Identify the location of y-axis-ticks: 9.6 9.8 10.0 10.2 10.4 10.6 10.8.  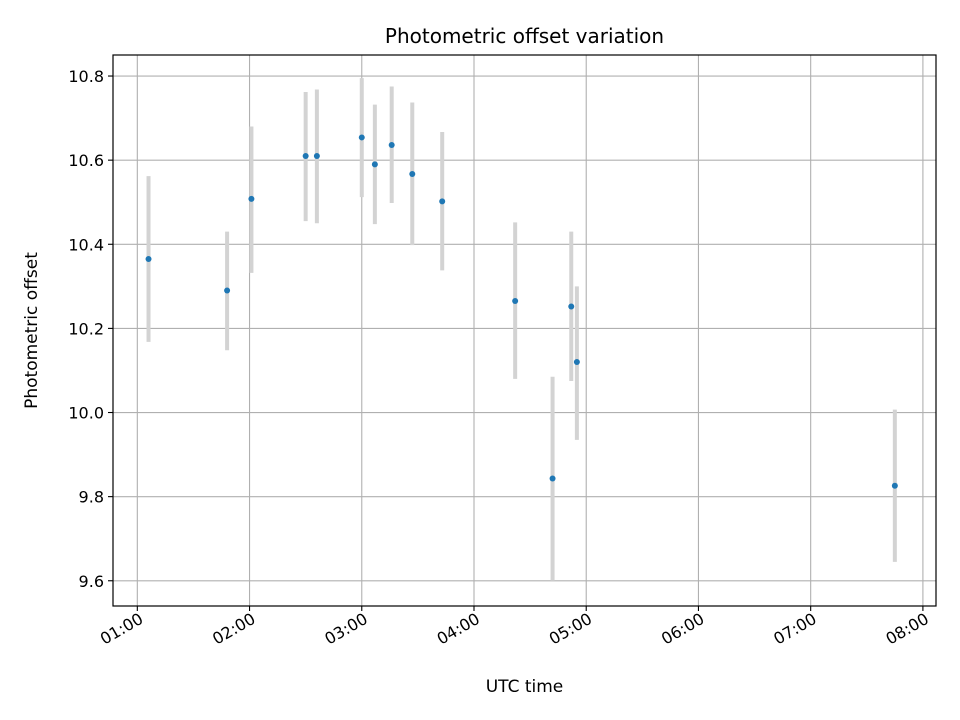
(90, 329).